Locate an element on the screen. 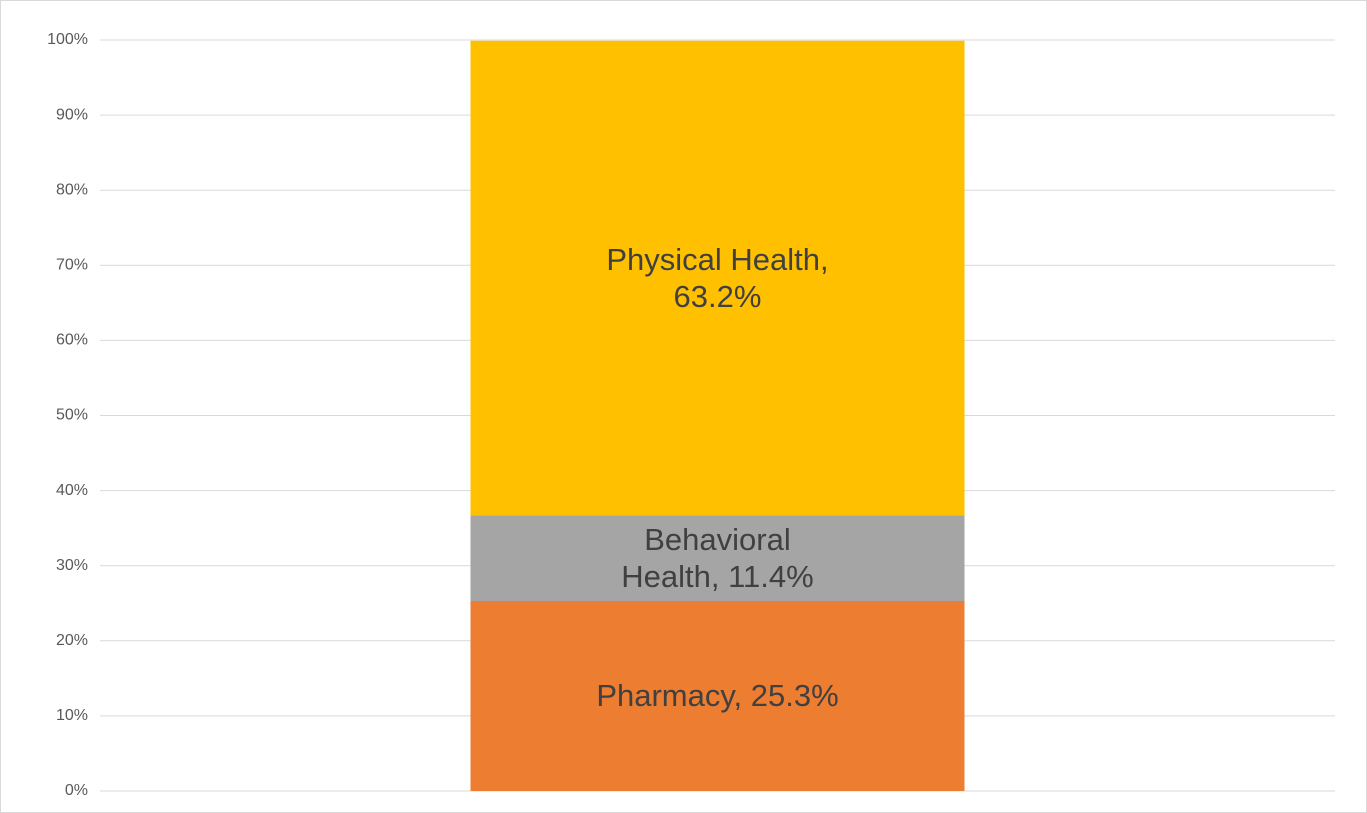  y-tick-label: 40% is located at coordinates (72, 490).